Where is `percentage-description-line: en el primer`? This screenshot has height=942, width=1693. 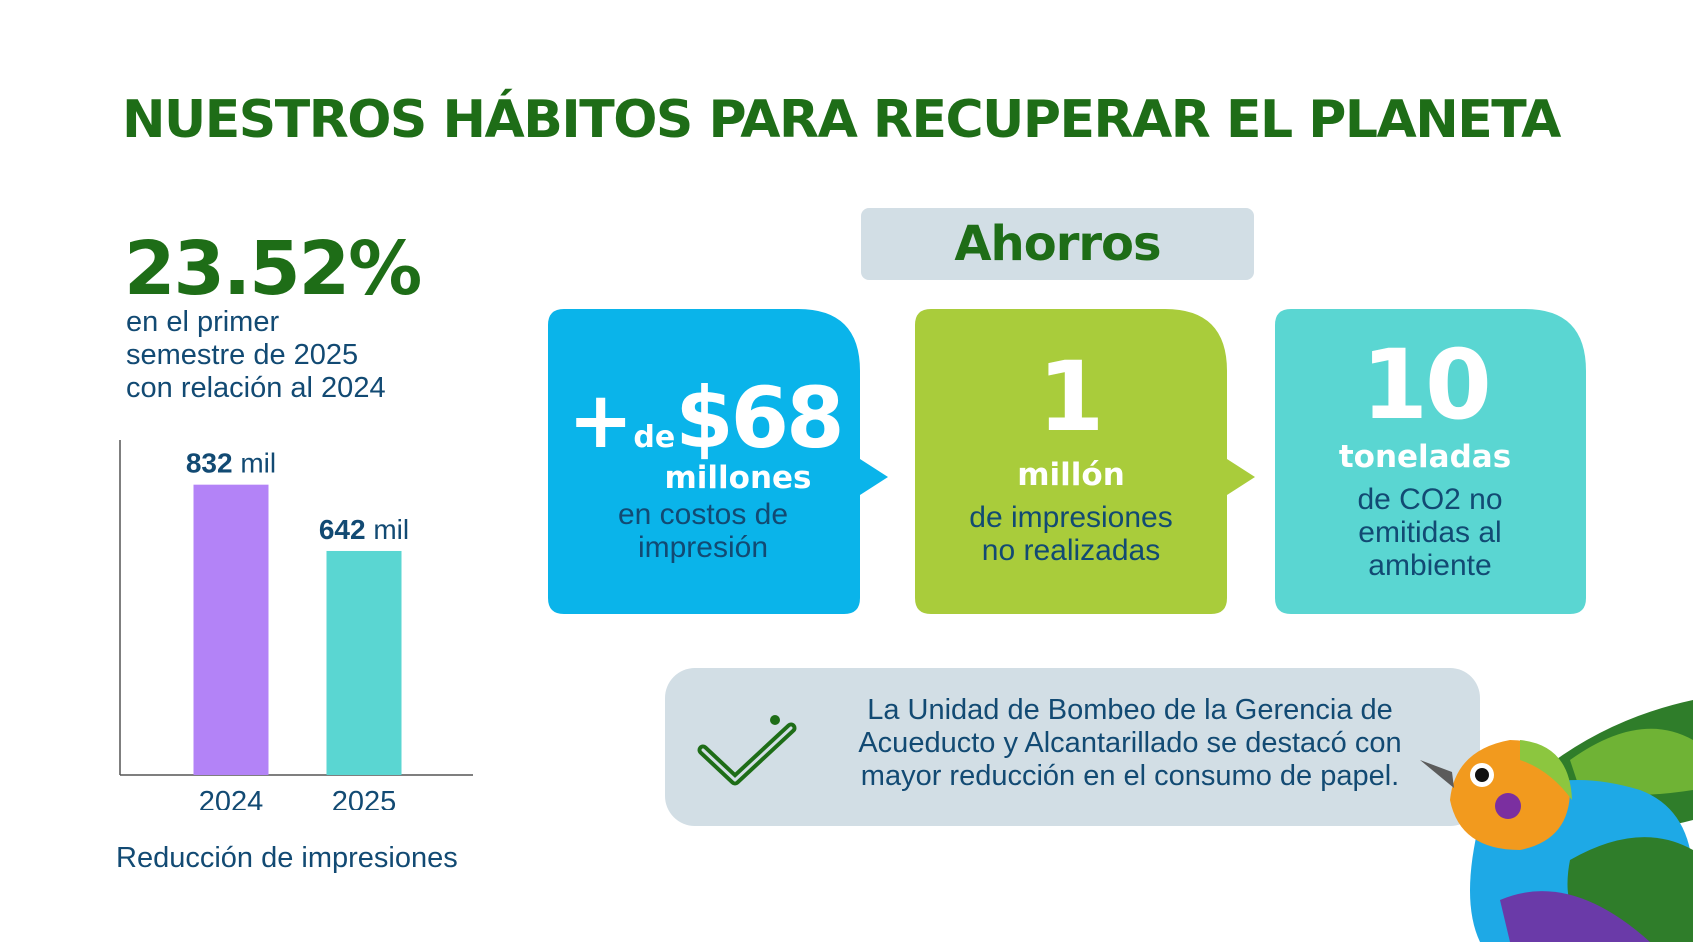 percentage-description-line: en el primer is located at coordinates (203, 322).